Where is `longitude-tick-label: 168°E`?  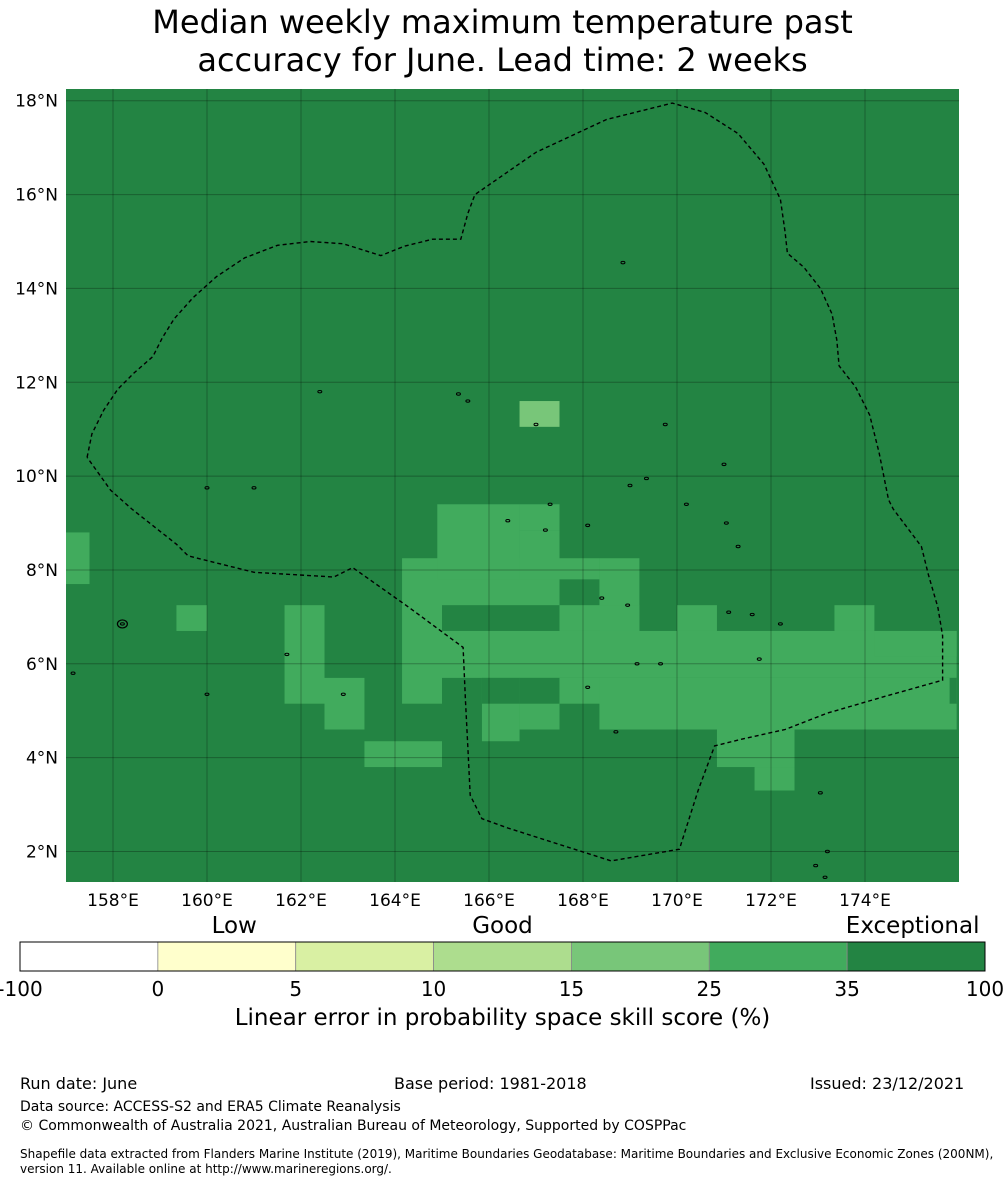 longitude-tick-label: 168°E is located at coordinates (583, 901).